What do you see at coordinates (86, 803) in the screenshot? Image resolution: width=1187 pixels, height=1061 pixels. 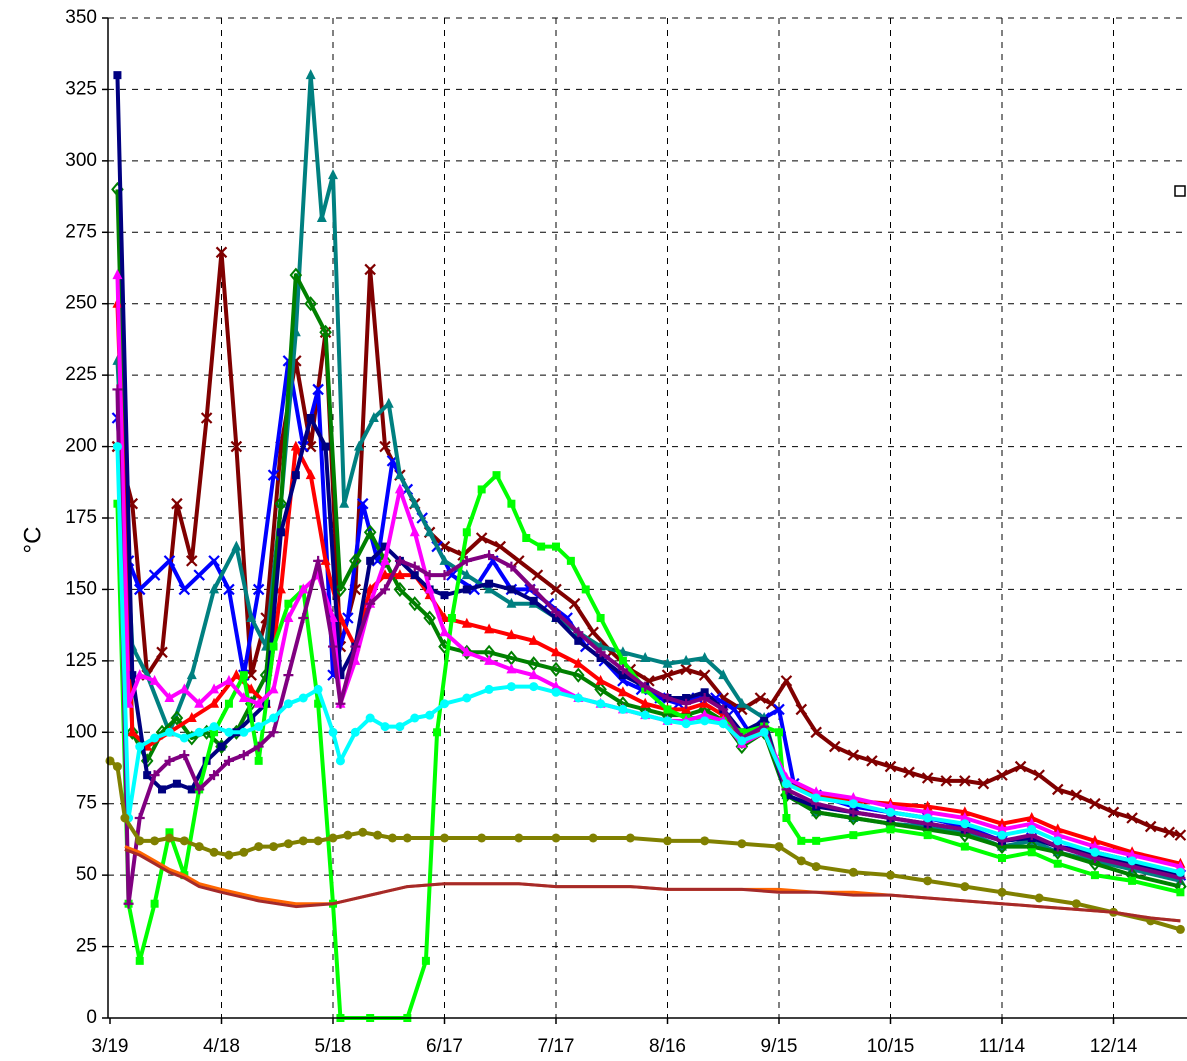 I see `y-tick-label: 75` at bounding box center [86, 803].